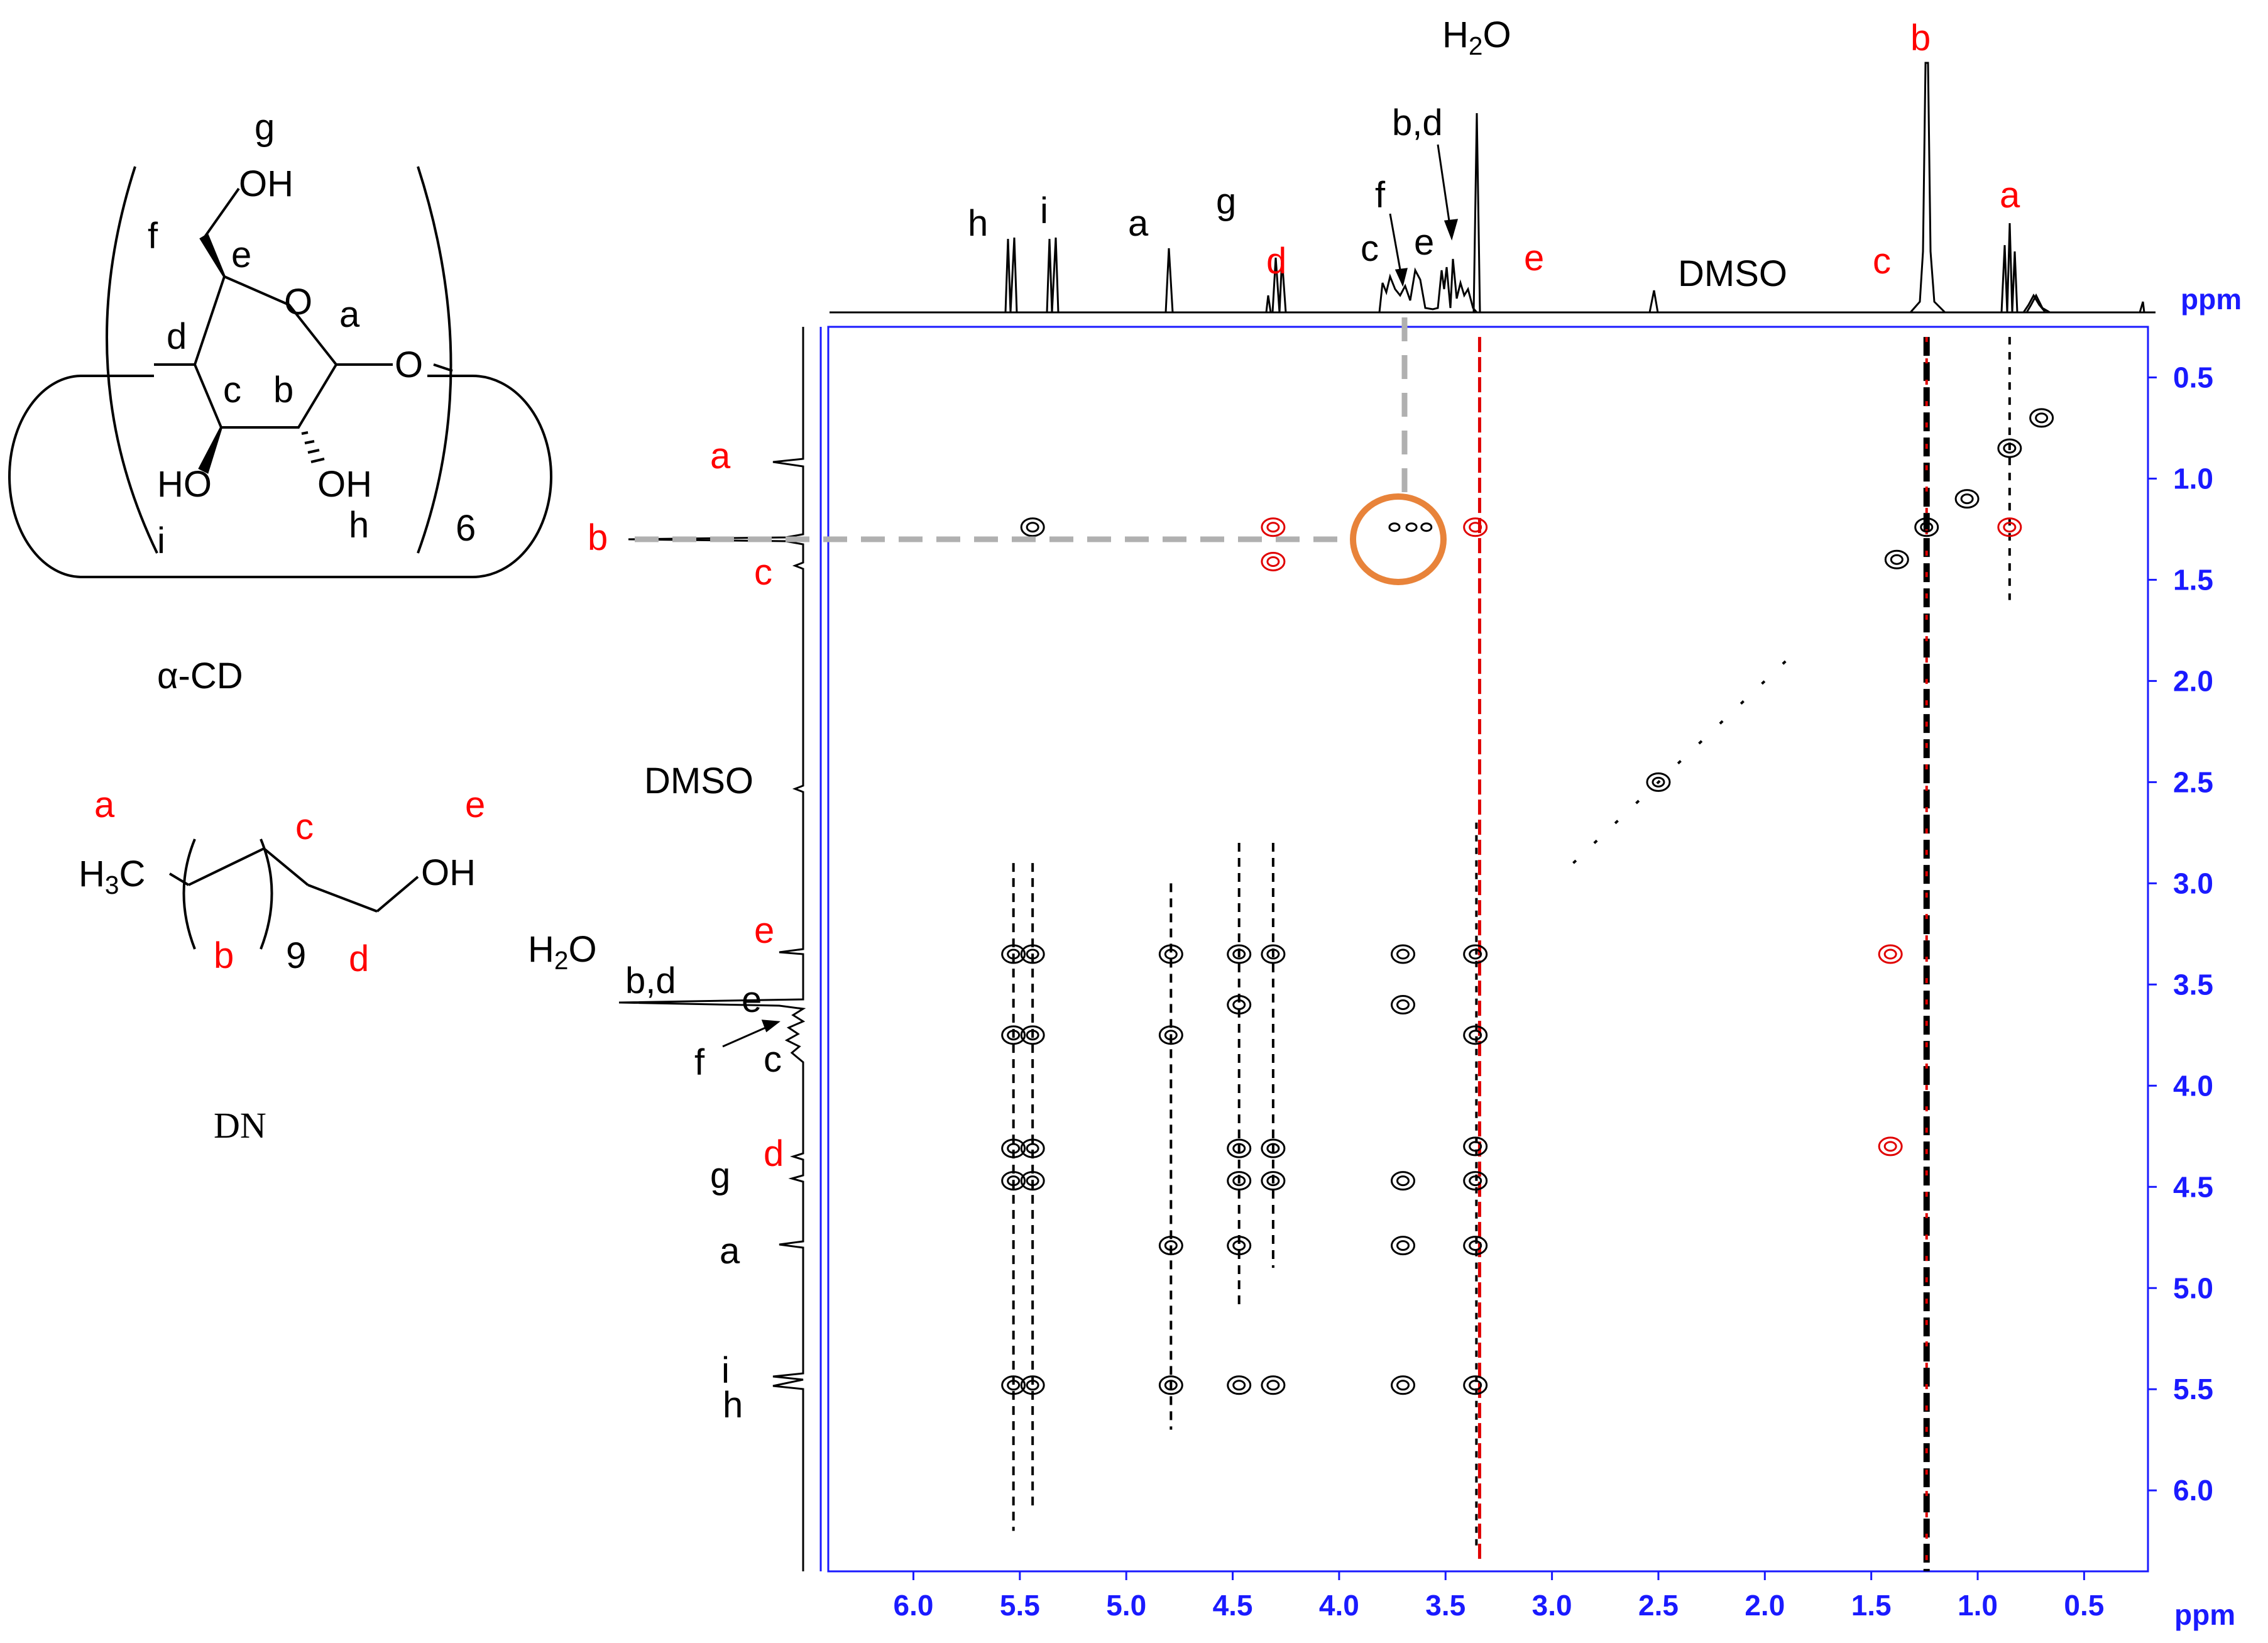 This screenshot has width=2268, height=1643. What do you see at coordinates (1872, 1605) in the screenshot?
I see `x-tick-label: 1.5` at bounding box center [1872, 1605].